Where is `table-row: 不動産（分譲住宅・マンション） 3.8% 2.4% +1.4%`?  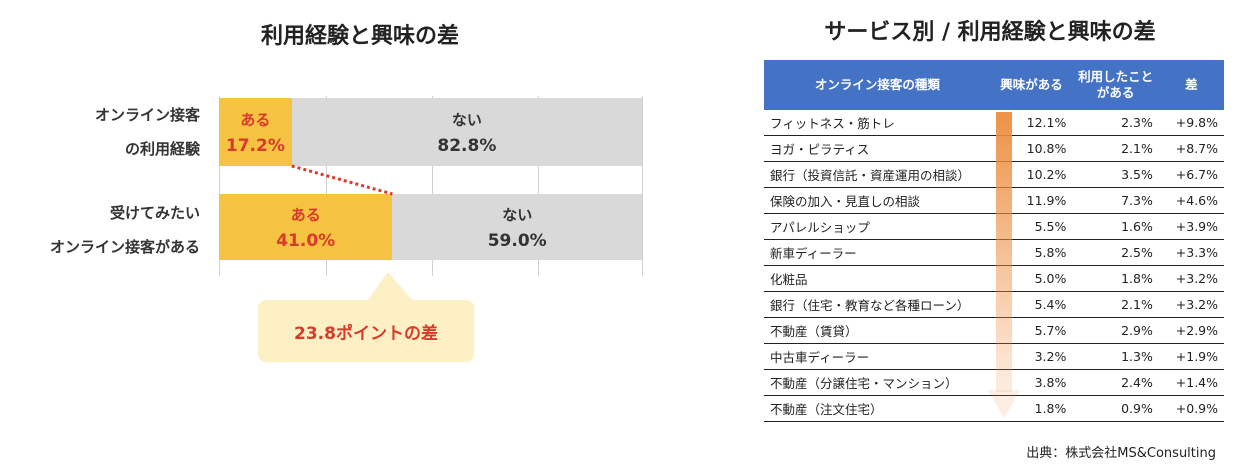
table-row: 不動産（分譲住宅・マンション） 3.8% 2.4% +1.4% is located at coordinates (994, 382).